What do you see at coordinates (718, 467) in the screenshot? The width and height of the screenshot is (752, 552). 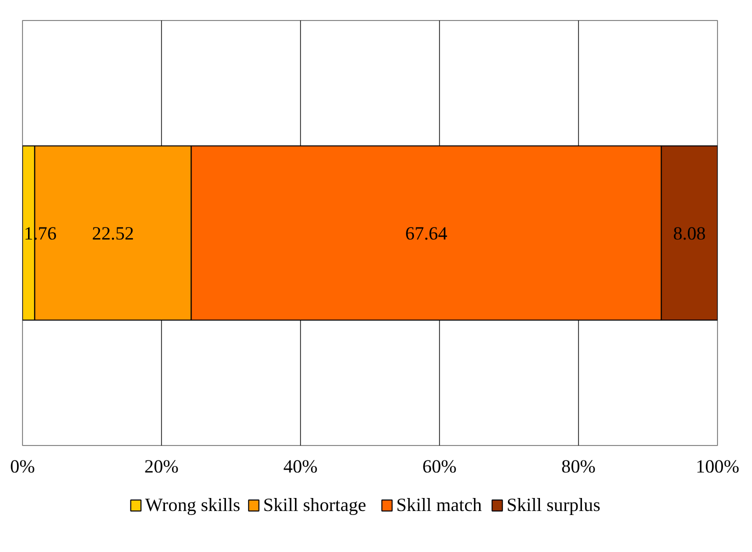 I see `x-tick-label: 100%` at bounding box center [718, 467].